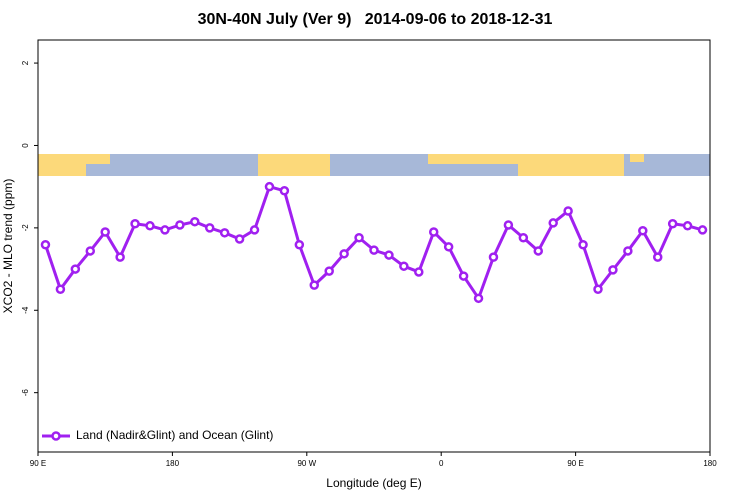  Describe the element at coordinates (56, 436) in the screenshot. I see `legend-marker` at that location.